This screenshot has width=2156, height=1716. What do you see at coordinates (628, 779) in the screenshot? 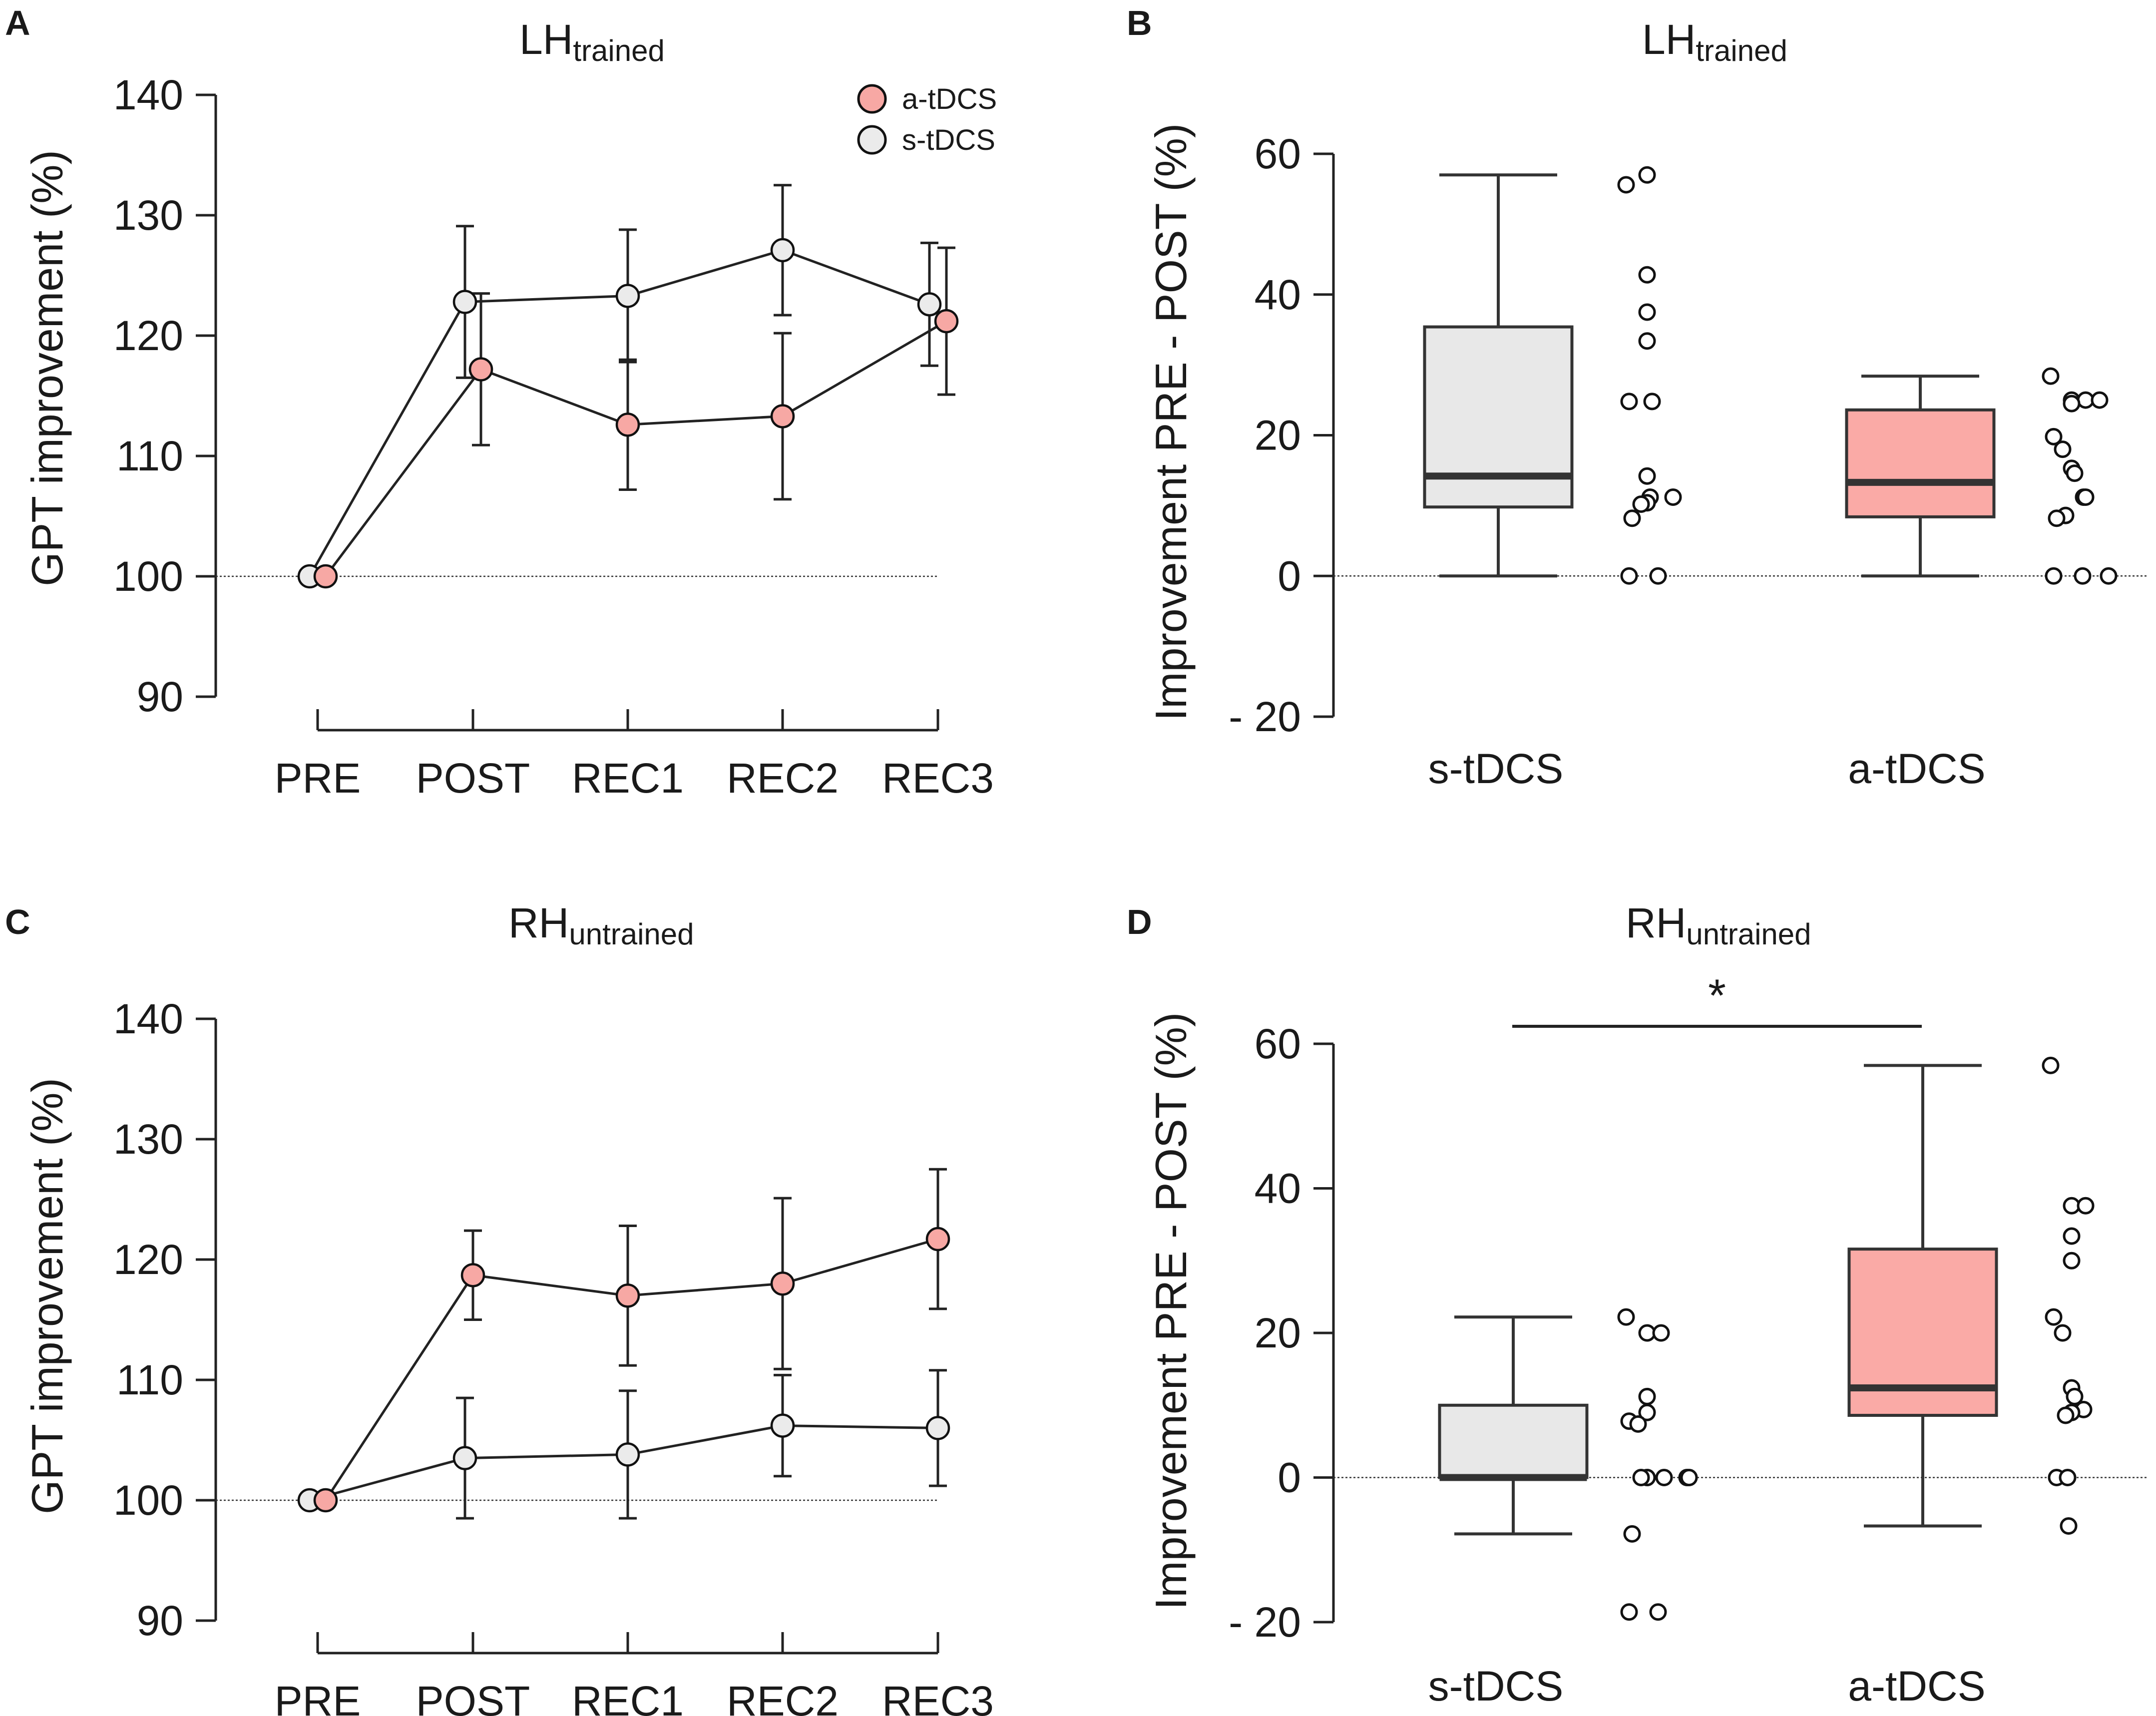
I see `x-tick-label: REC1` at bounding box center [628, 779].